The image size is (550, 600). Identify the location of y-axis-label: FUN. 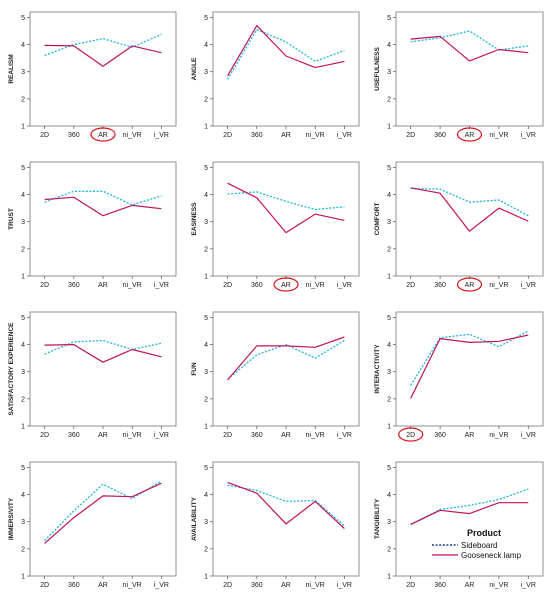
(194, 369).